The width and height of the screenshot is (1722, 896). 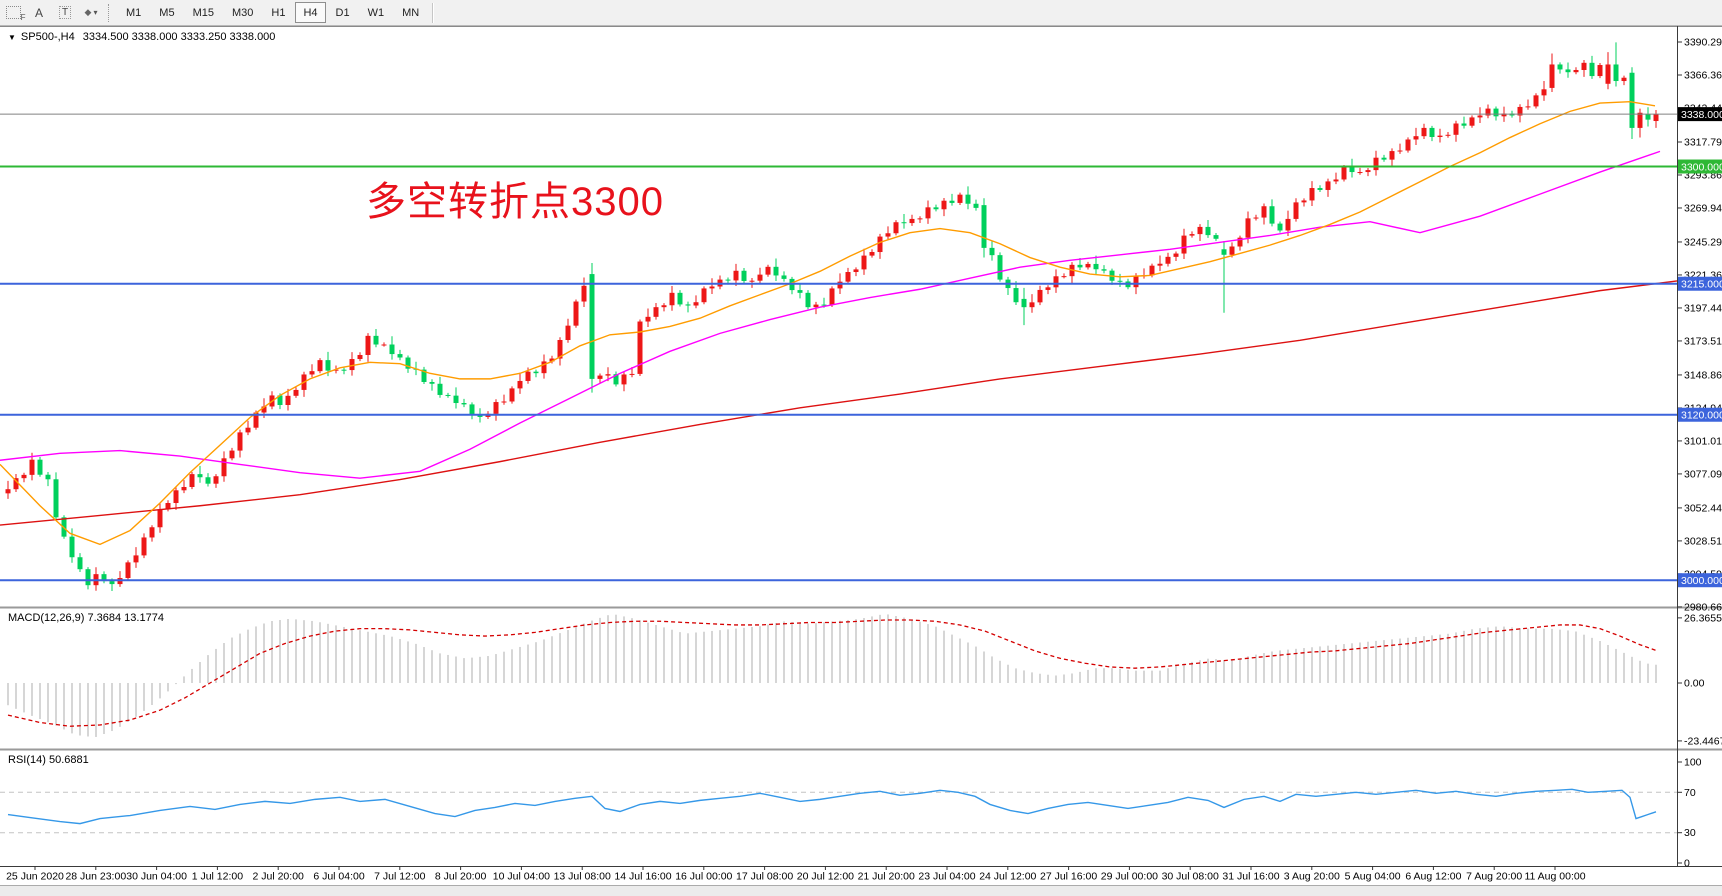 I want to click on indicator-axes: 26.3655 0.00 -23.4467 100 70 30 0, so click(x=1699, y=741).